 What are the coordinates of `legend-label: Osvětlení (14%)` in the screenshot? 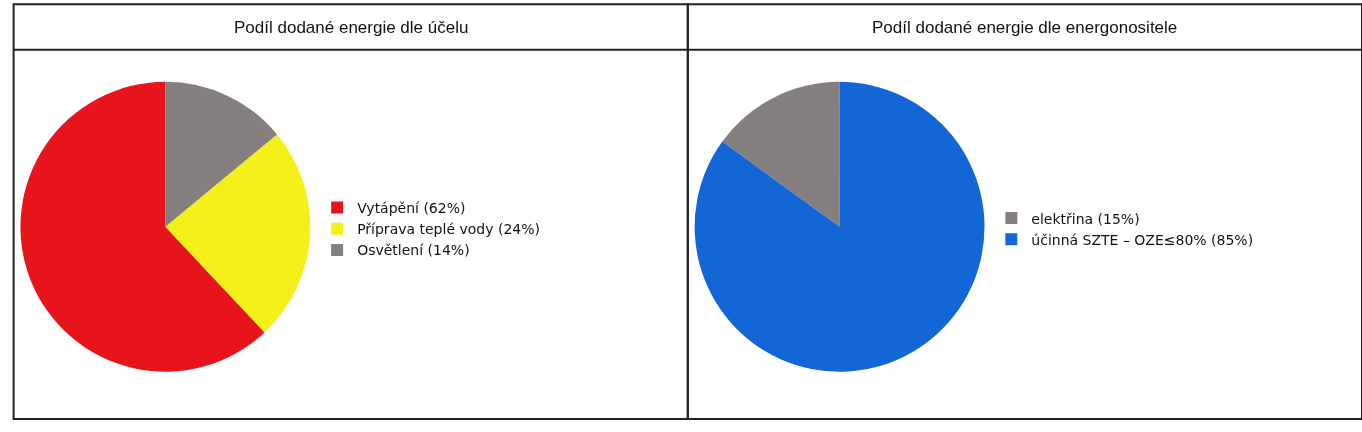 It's located at (413, 250).